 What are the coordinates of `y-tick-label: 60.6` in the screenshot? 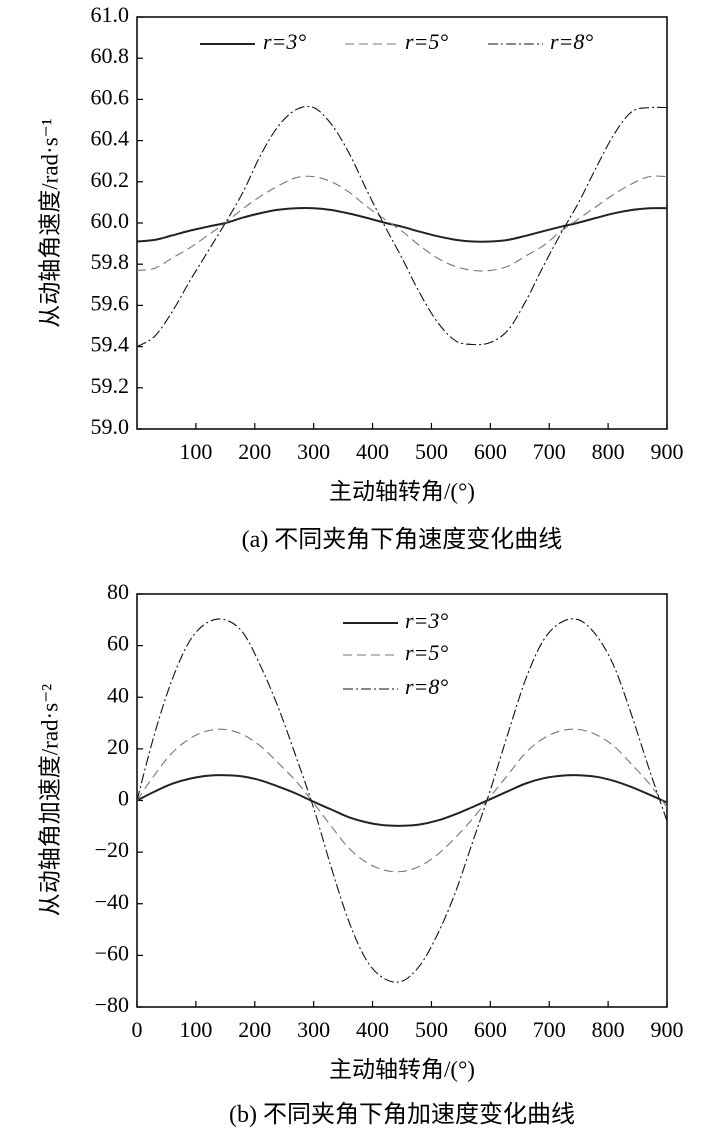 It's located at (110, 96).